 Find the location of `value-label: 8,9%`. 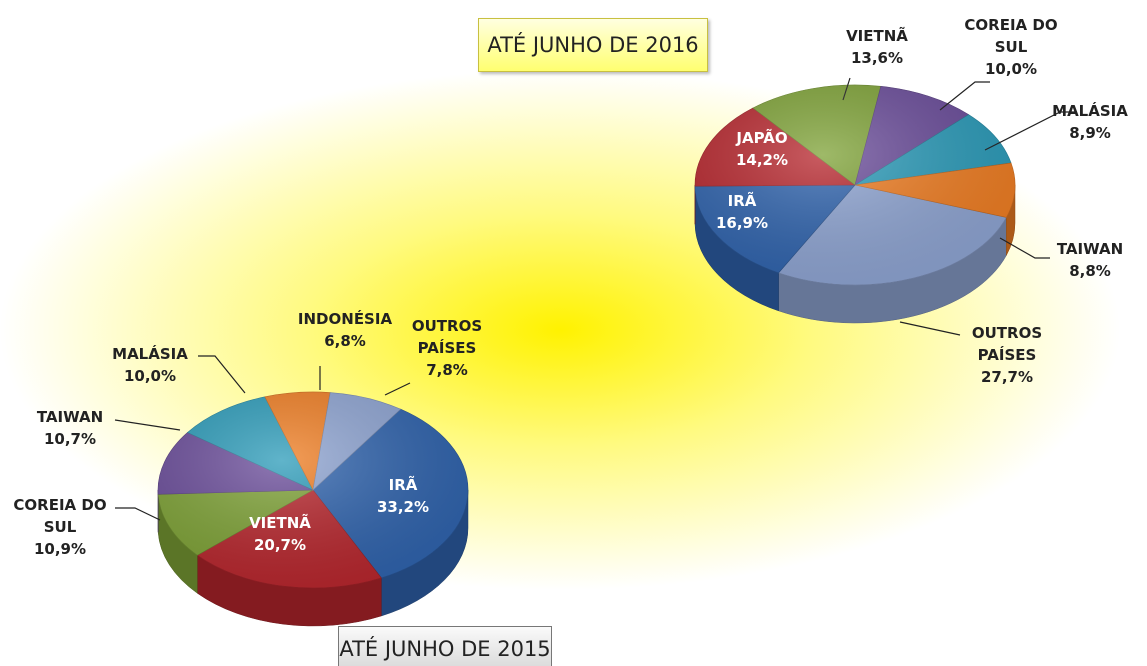

value-label: 8,9% is located at coordinates (1090, 133).